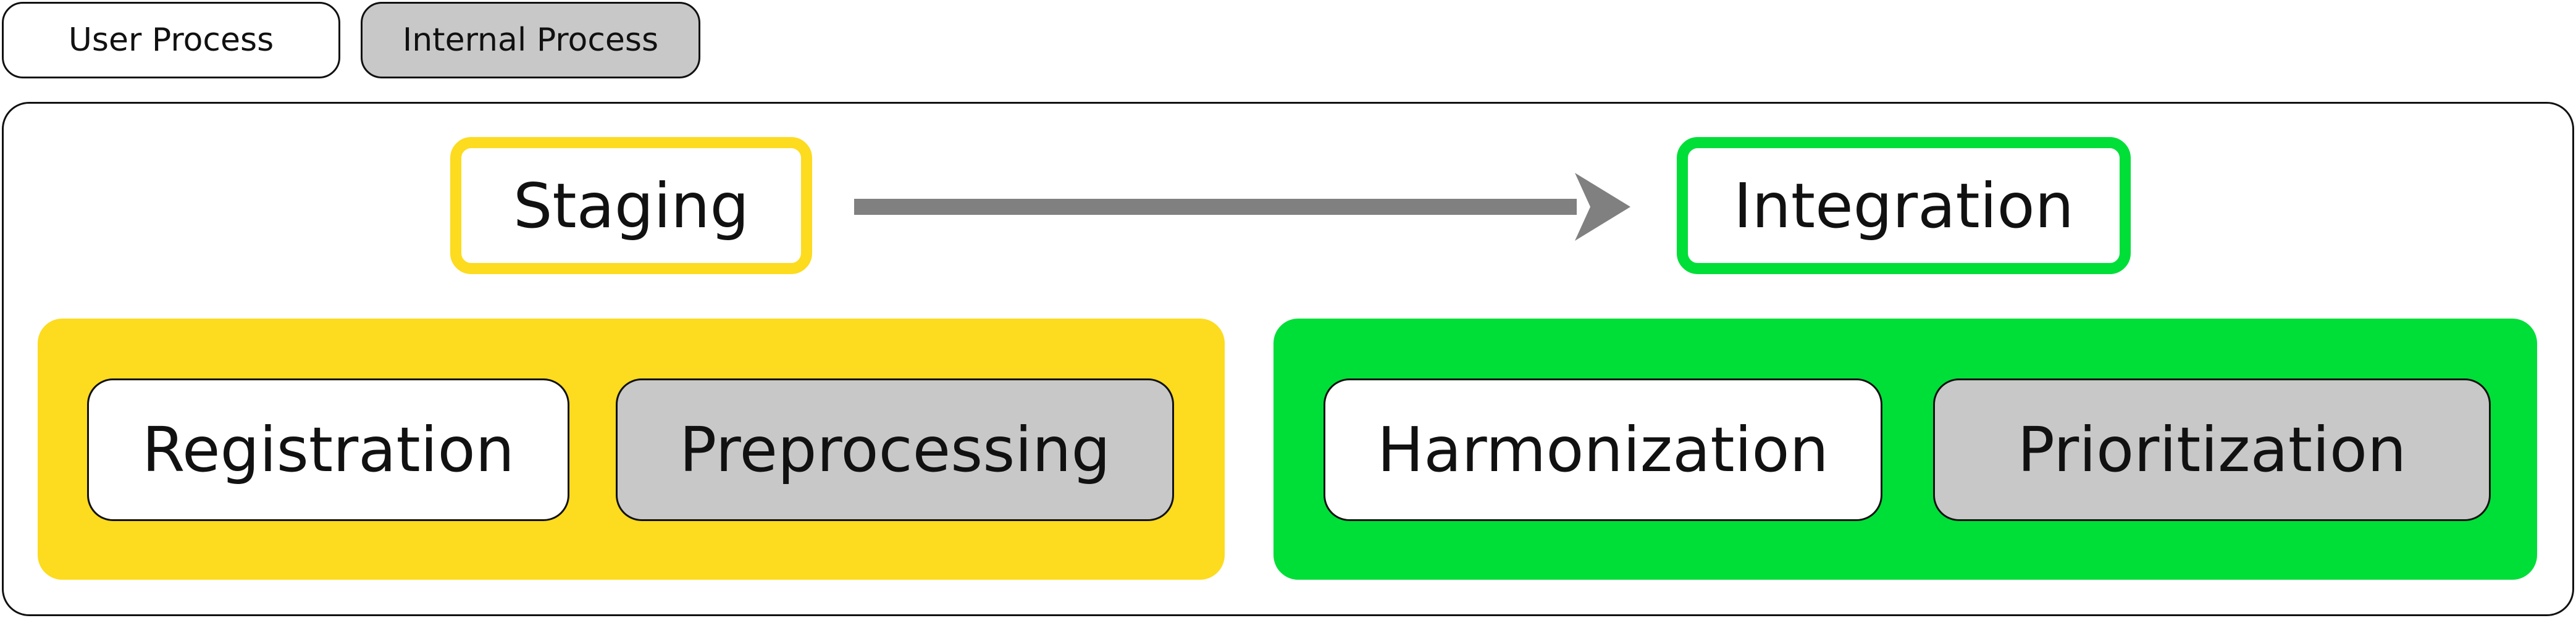  I want to click on stage-staging-label: Staging, so click(631, 205).